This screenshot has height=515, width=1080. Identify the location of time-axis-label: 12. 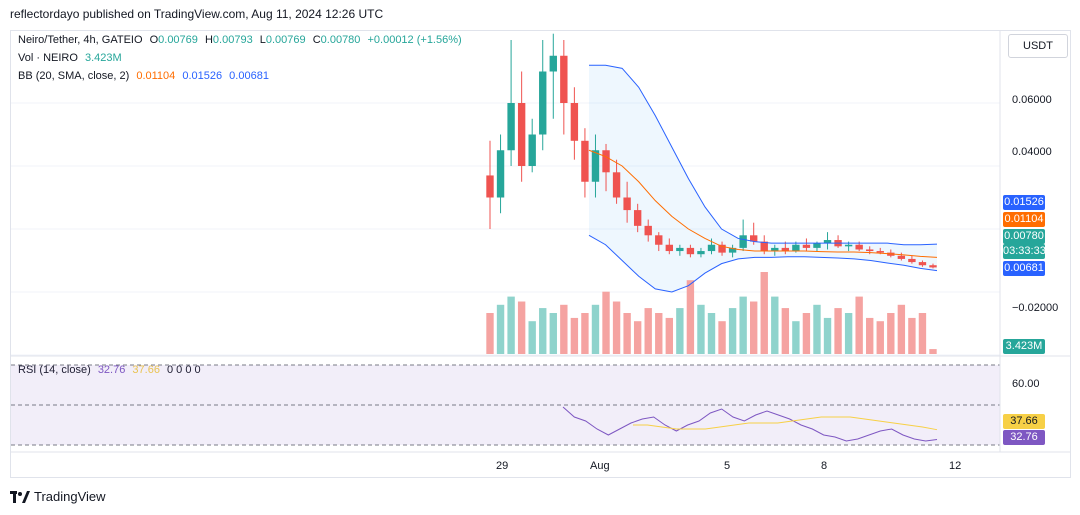
(955, 466).